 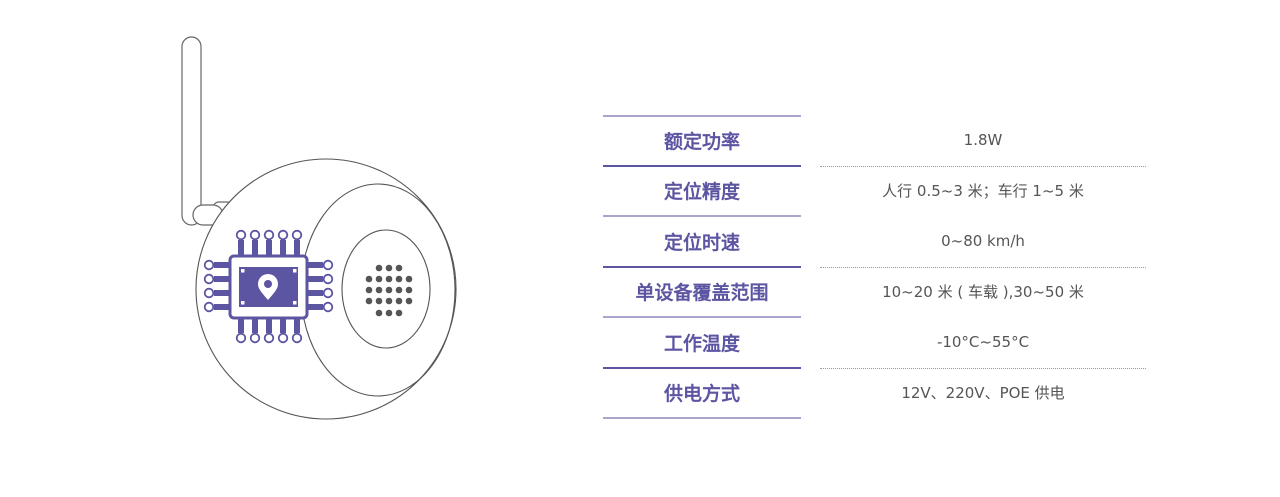 What do you see at coordinates (983, 292) in the screenshot?
I see `spec-value: 10~20 米 ( 车载 ),30~50 米` at bounding box center [983, 292].